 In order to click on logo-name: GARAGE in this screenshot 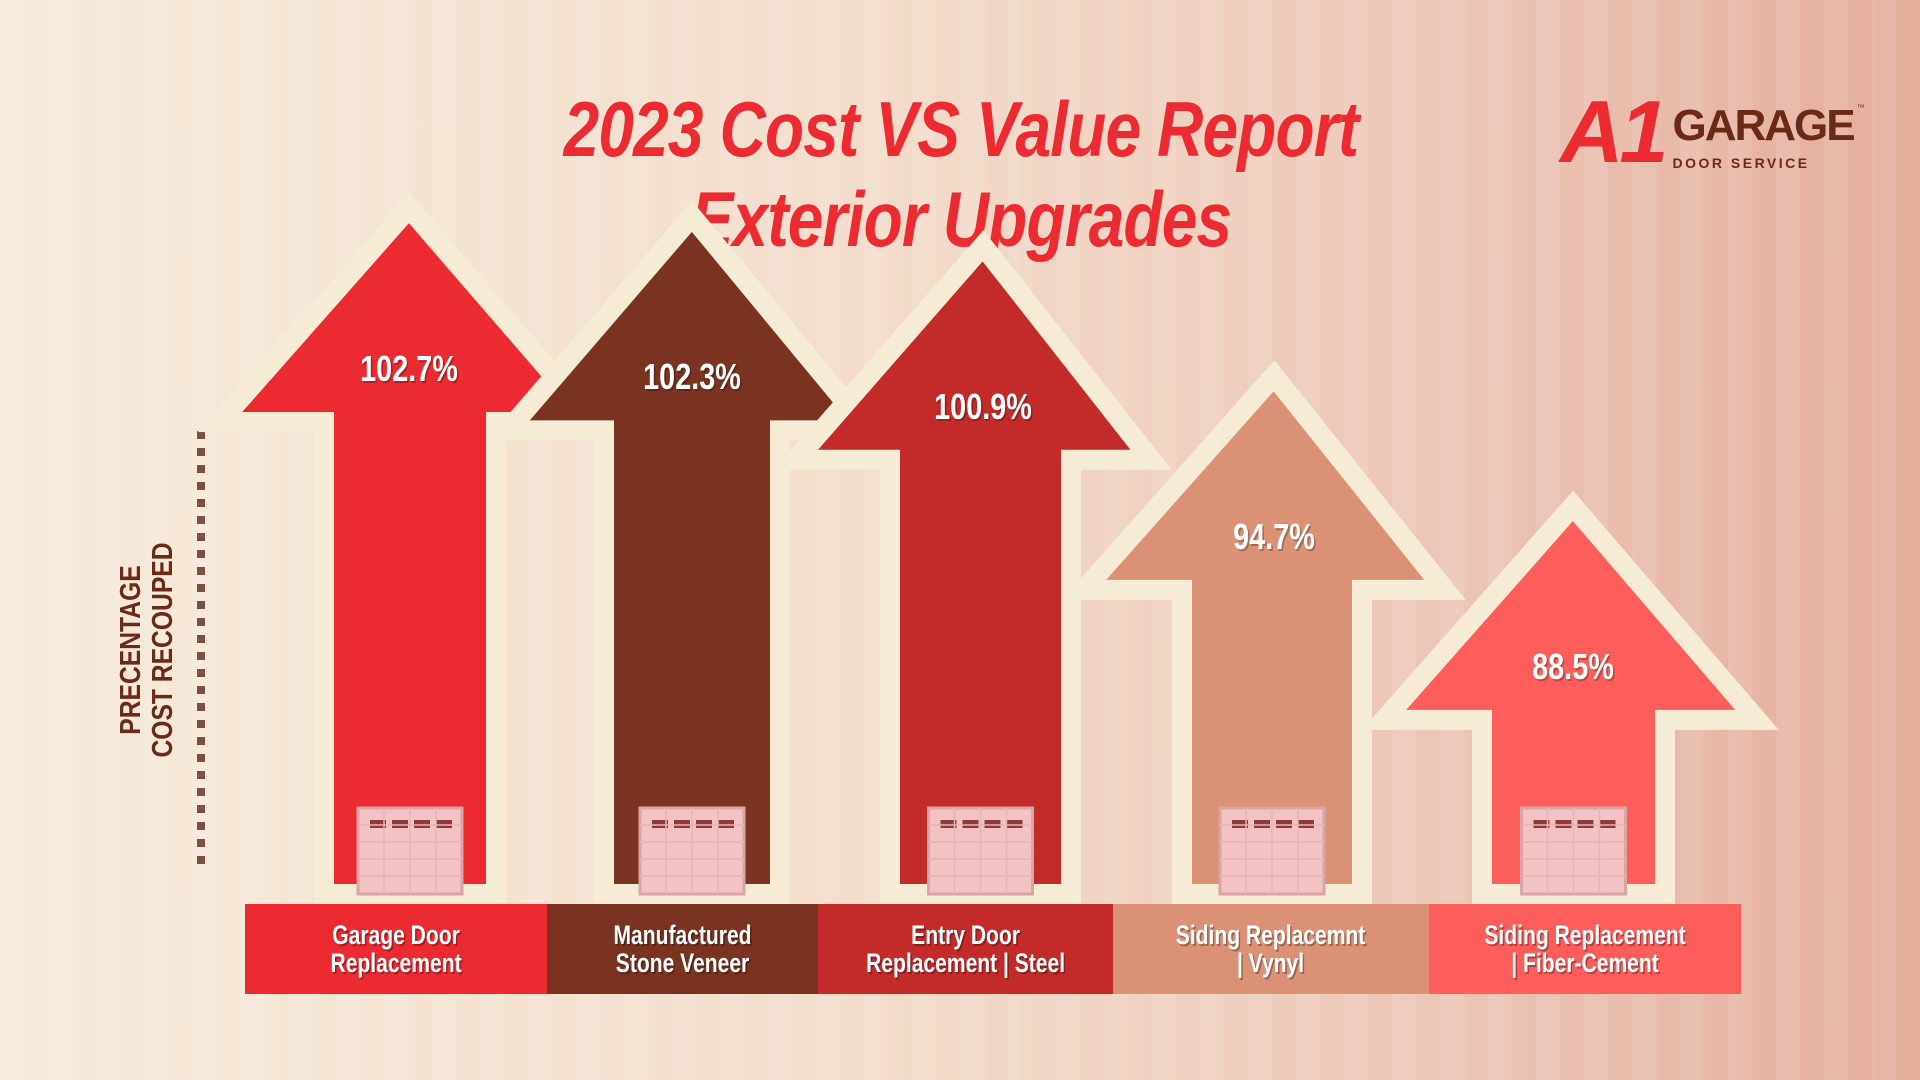, I will do `click(1764, 125)`.